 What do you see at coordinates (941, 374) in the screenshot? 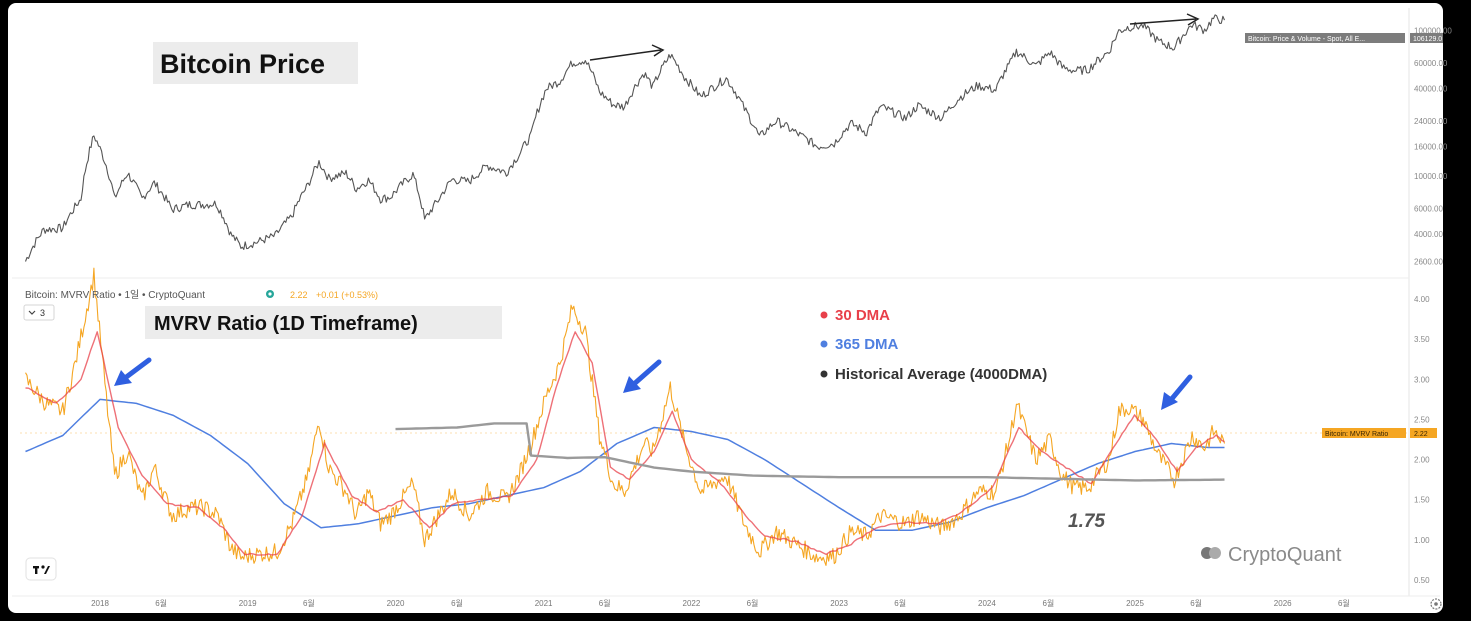
I see `legend-label-historical: Historical Average (4000DMA)` at bounding box center [941, 374].